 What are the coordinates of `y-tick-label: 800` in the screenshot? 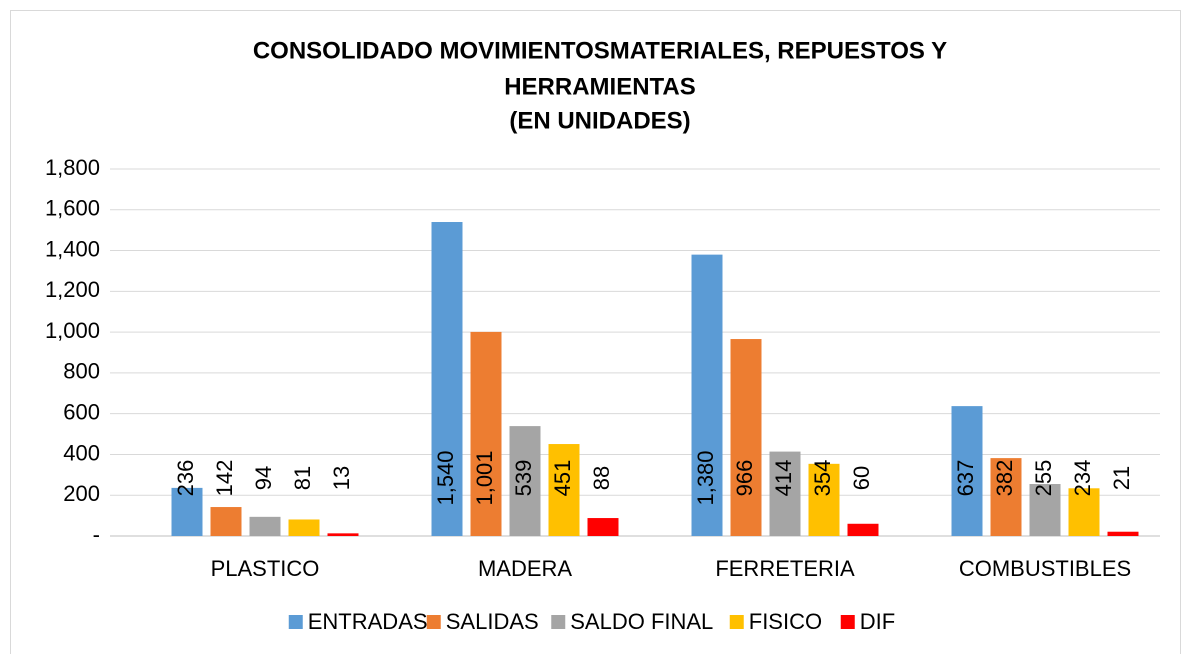 It's located at (81, 371).